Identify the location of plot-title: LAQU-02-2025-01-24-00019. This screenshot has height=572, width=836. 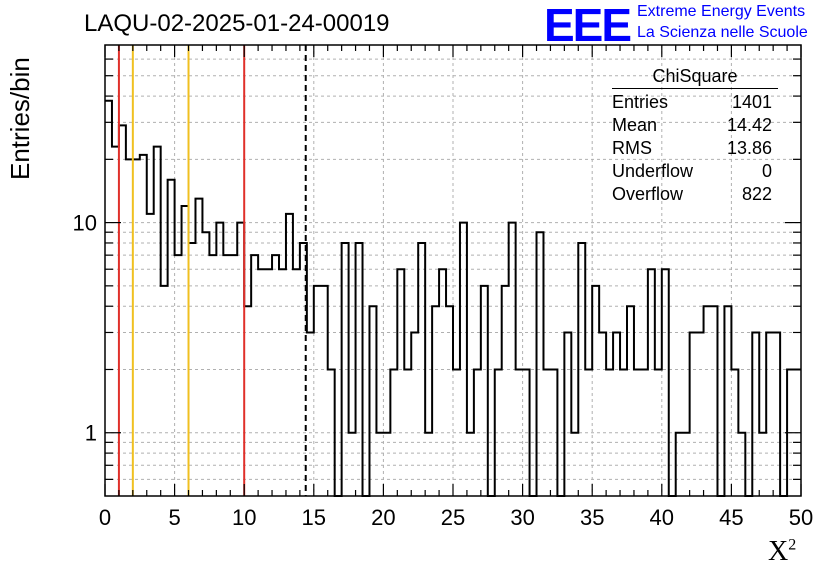
(237, 23).